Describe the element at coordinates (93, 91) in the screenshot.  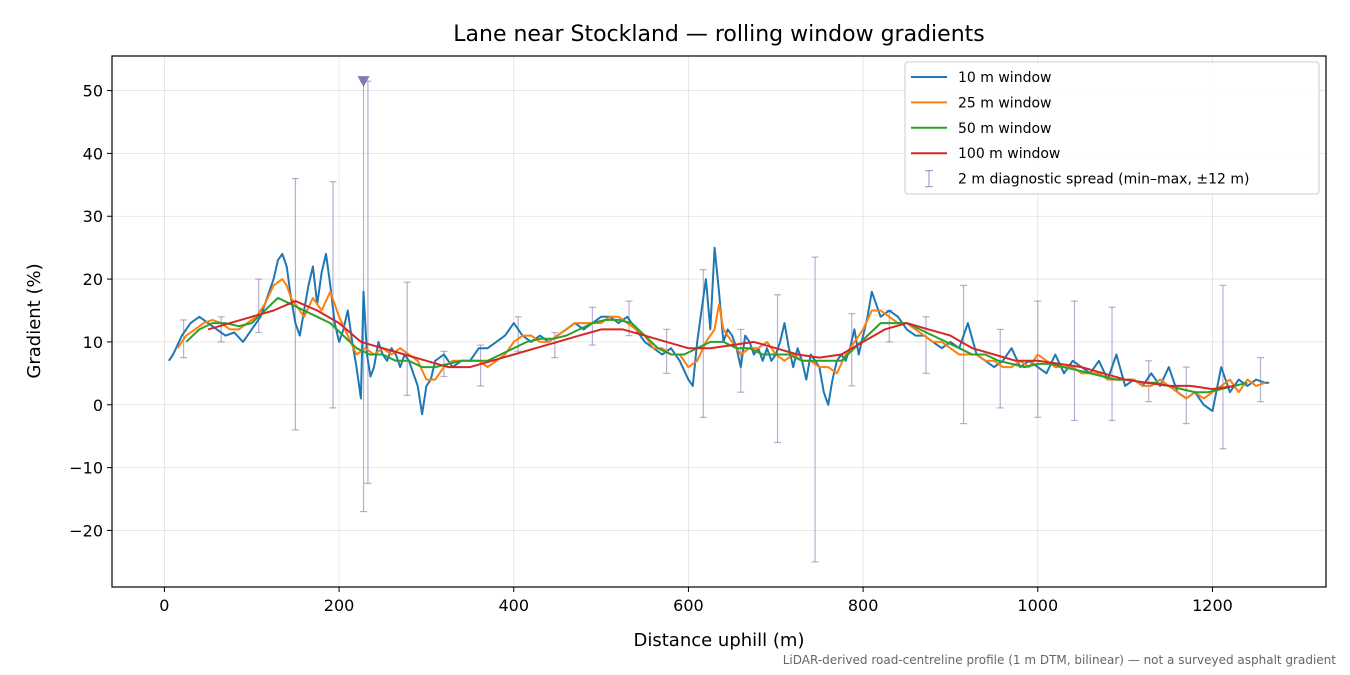
I see `y-tick-label: 50` at that location.